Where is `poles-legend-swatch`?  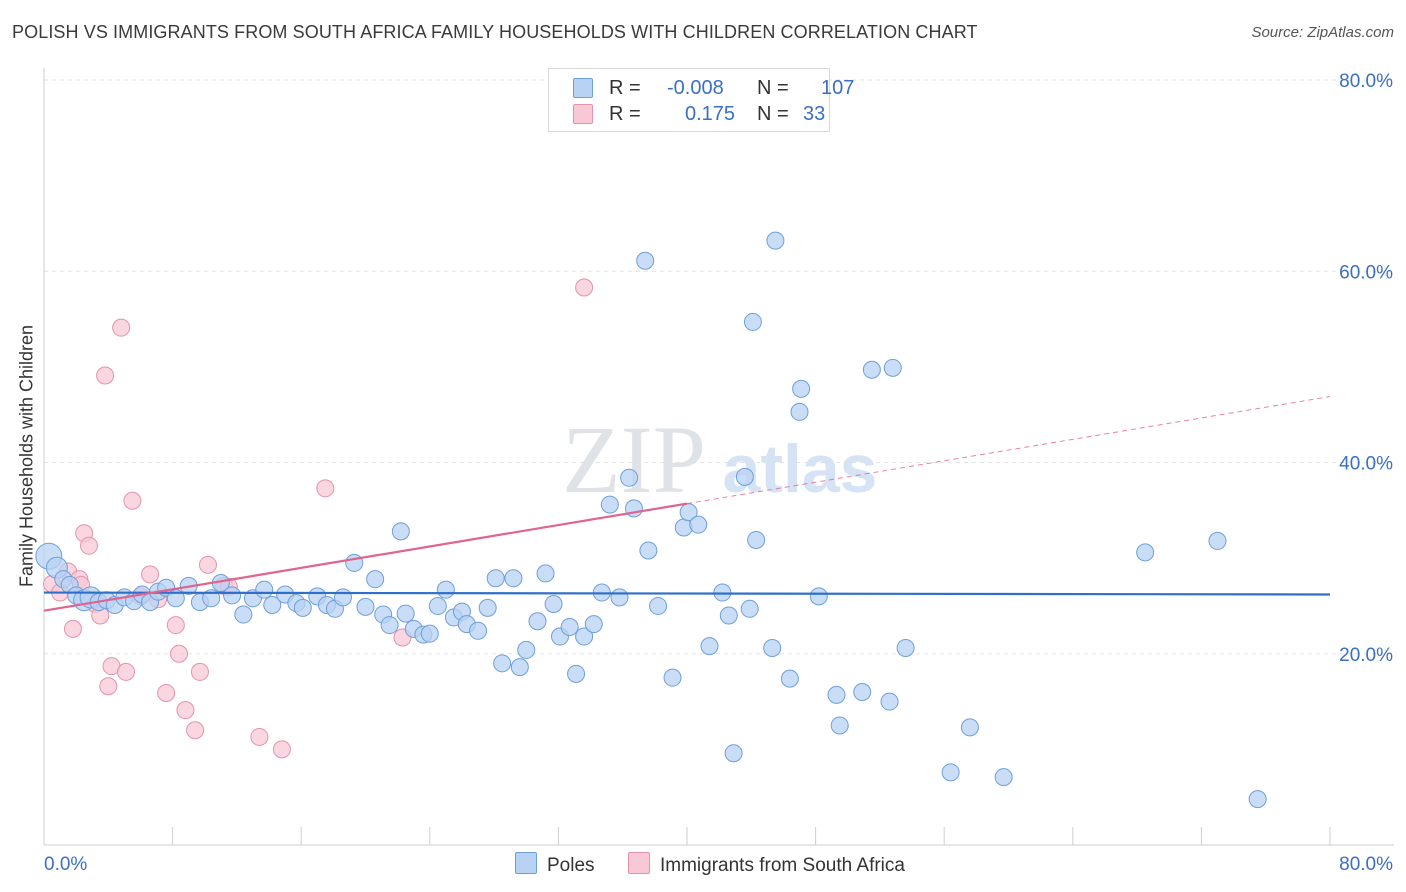
poles-legend-swatch is located at coordinates (526, 863).